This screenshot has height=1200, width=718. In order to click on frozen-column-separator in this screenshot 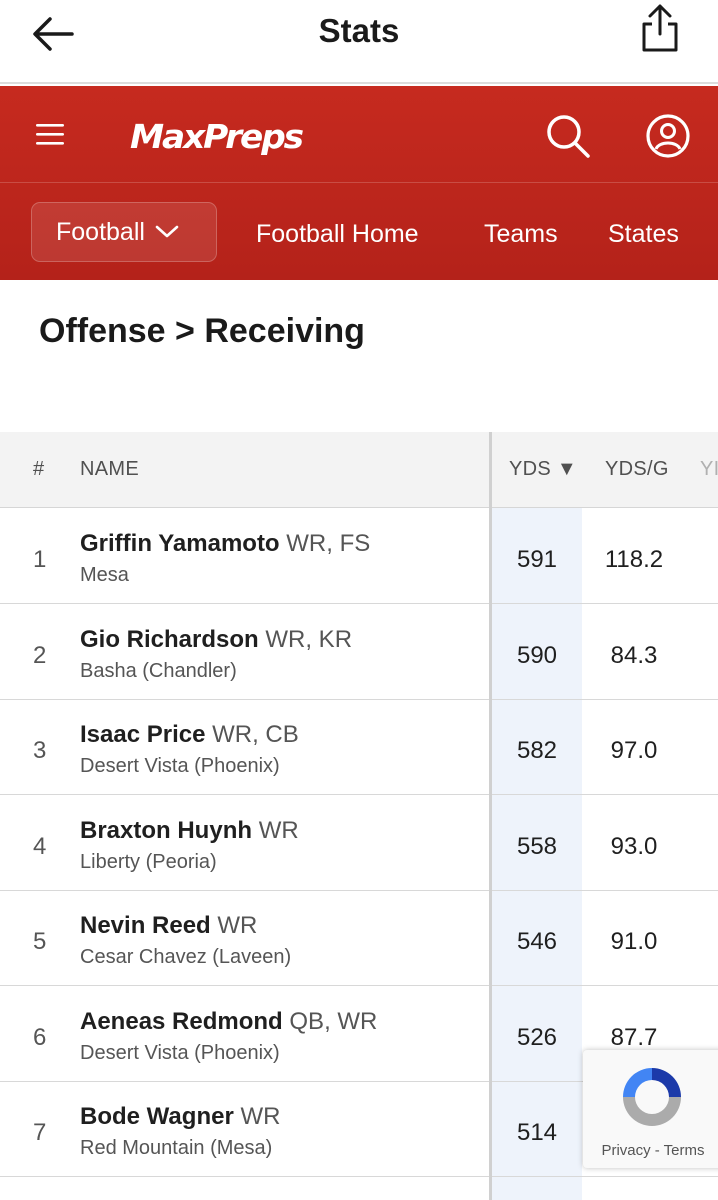, I will do `click(490, 816)`.